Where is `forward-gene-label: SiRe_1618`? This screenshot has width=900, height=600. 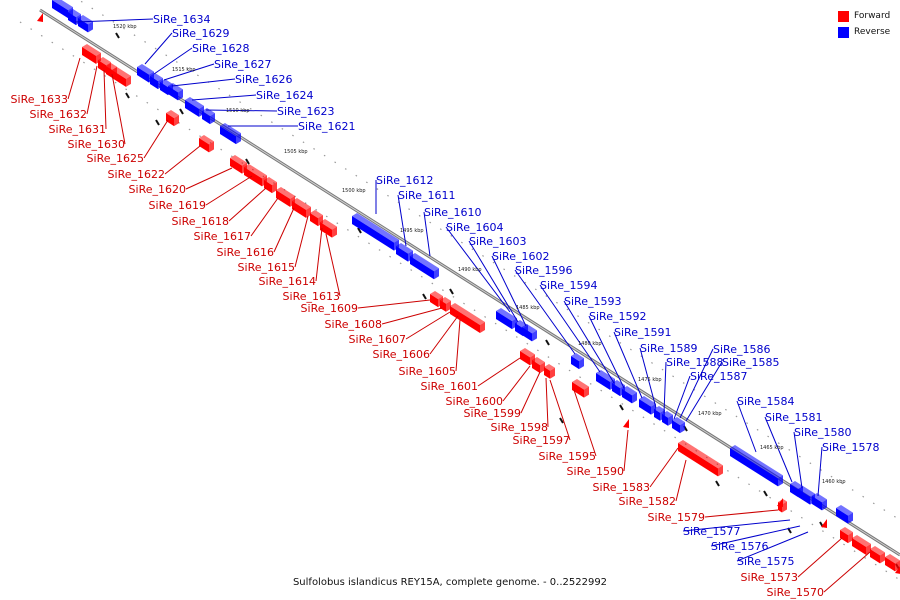
forward-gene-label: SiRe_1618 is located at coordinates (200, 221).